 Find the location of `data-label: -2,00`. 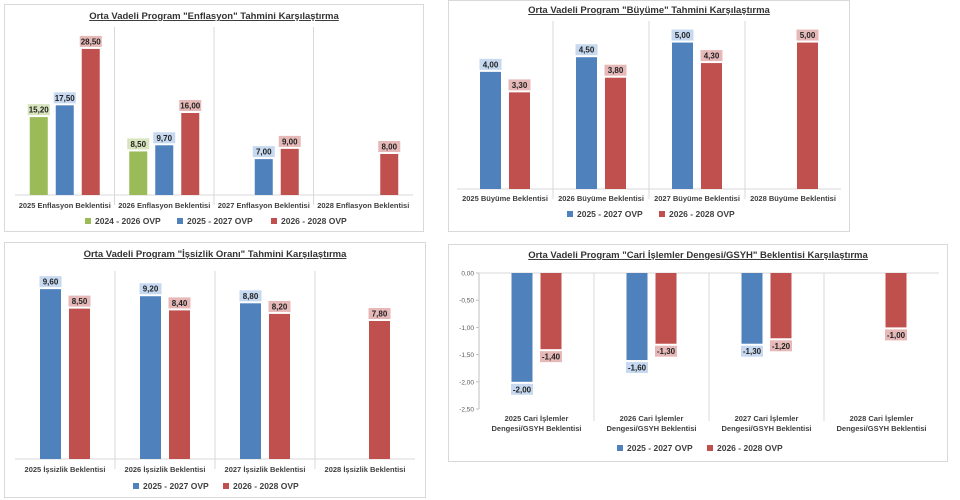

data-label: -2,00 is located at coordinates (522, 389).